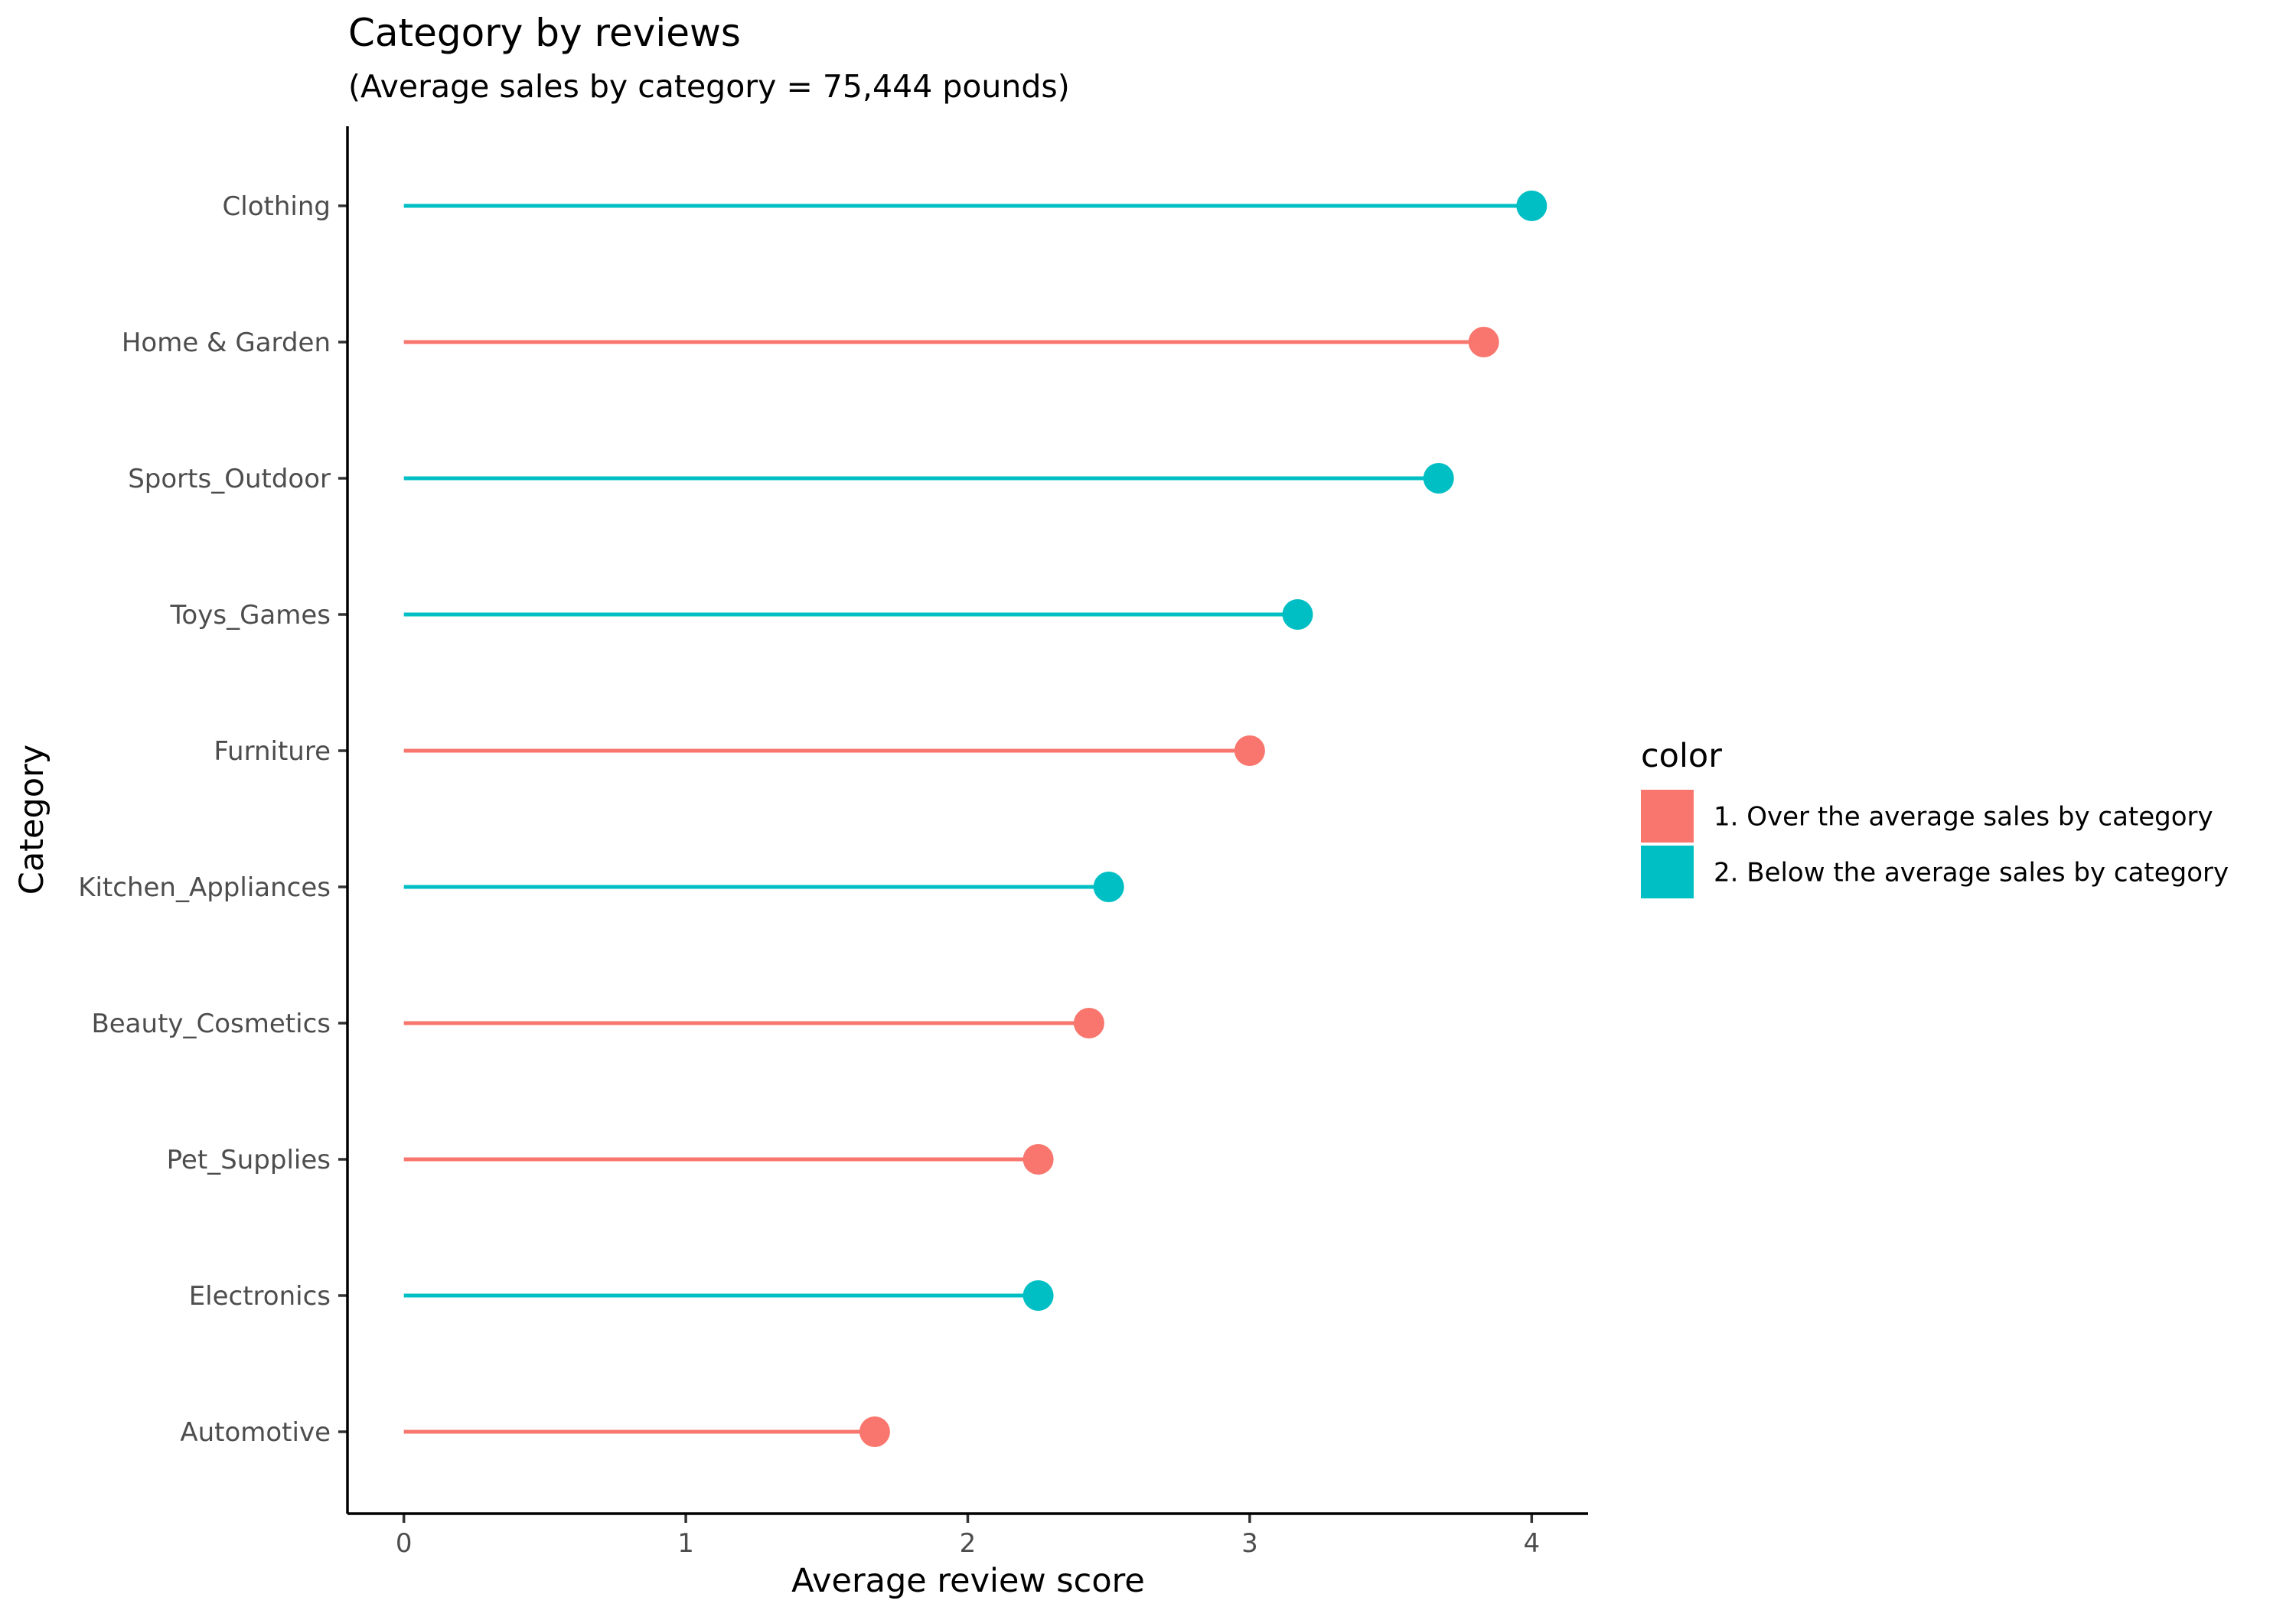 The image size is (2296, 1607). Describe the element at coordinates (204, 887) in the screenshot. I see `y-tick-label: Kitchen_Appliances` at that location.